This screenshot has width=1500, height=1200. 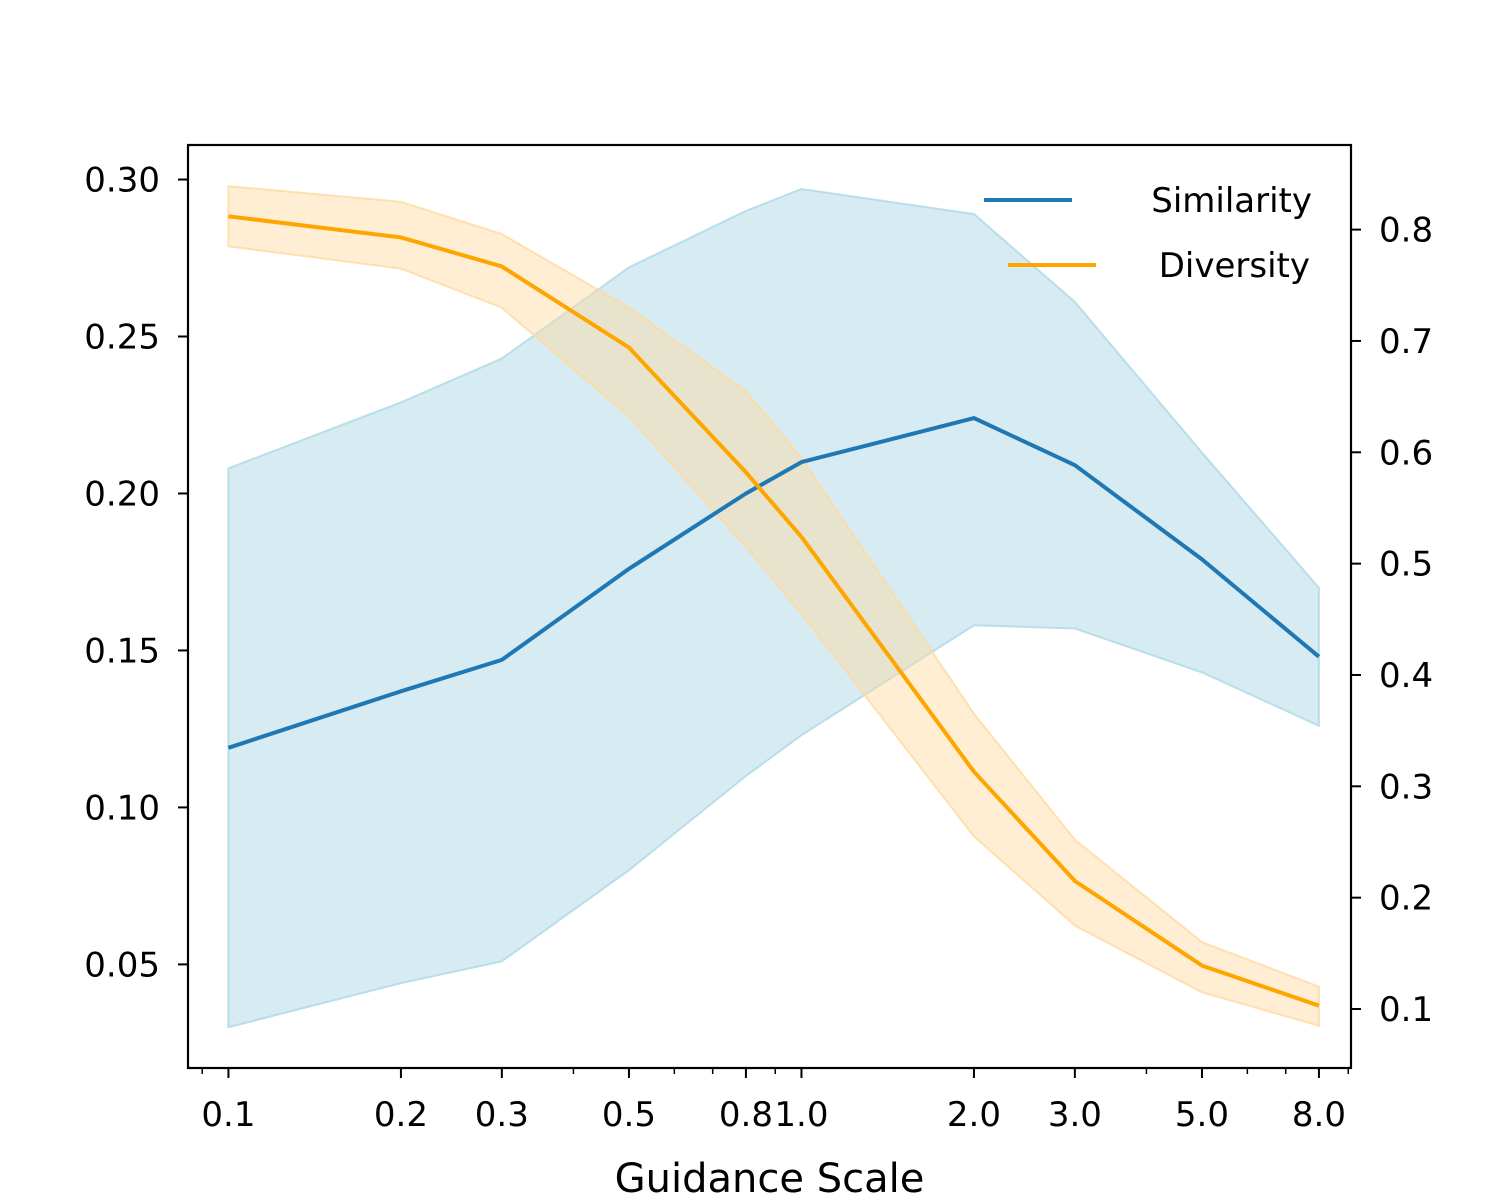 I want to click on y-left-tick-label: 0.15, so click(x=122, y=651).